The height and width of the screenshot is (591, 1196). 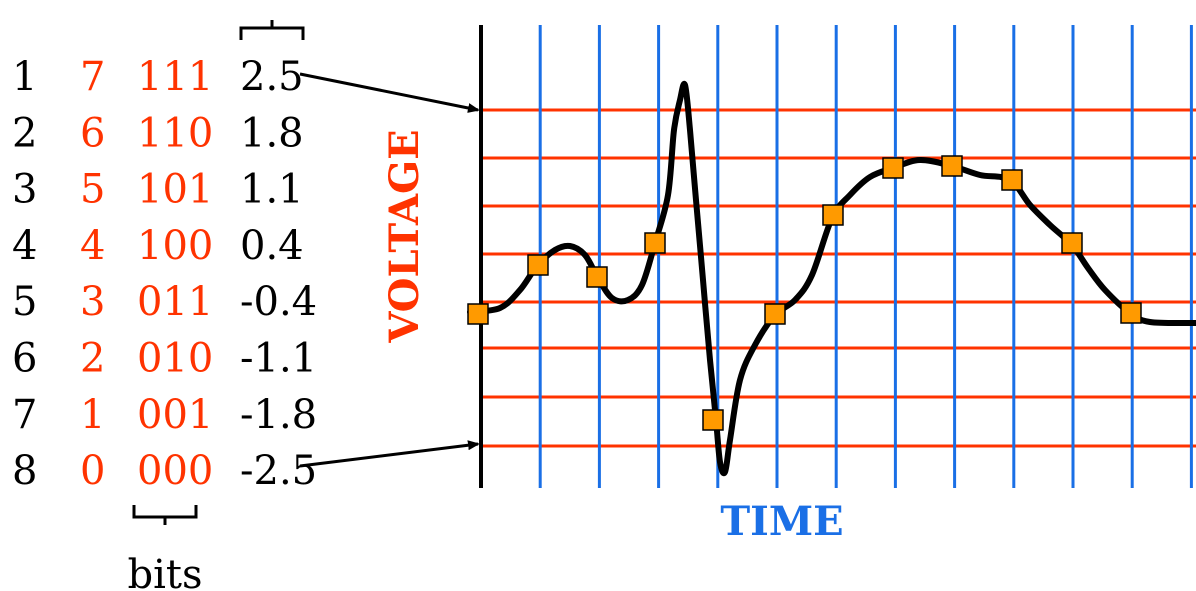 I want to click on row-bits: 110, so click(x=175, y=133).